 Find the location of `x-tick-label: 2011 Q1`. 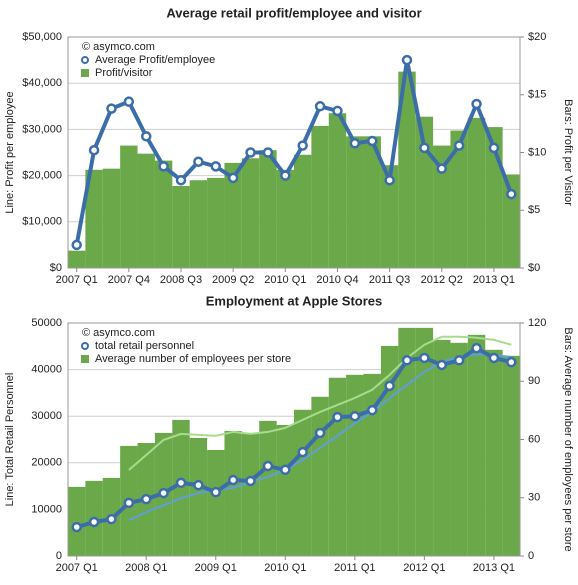

x-tick-label: 2011 Q1 is located at coordinates (354, 568).